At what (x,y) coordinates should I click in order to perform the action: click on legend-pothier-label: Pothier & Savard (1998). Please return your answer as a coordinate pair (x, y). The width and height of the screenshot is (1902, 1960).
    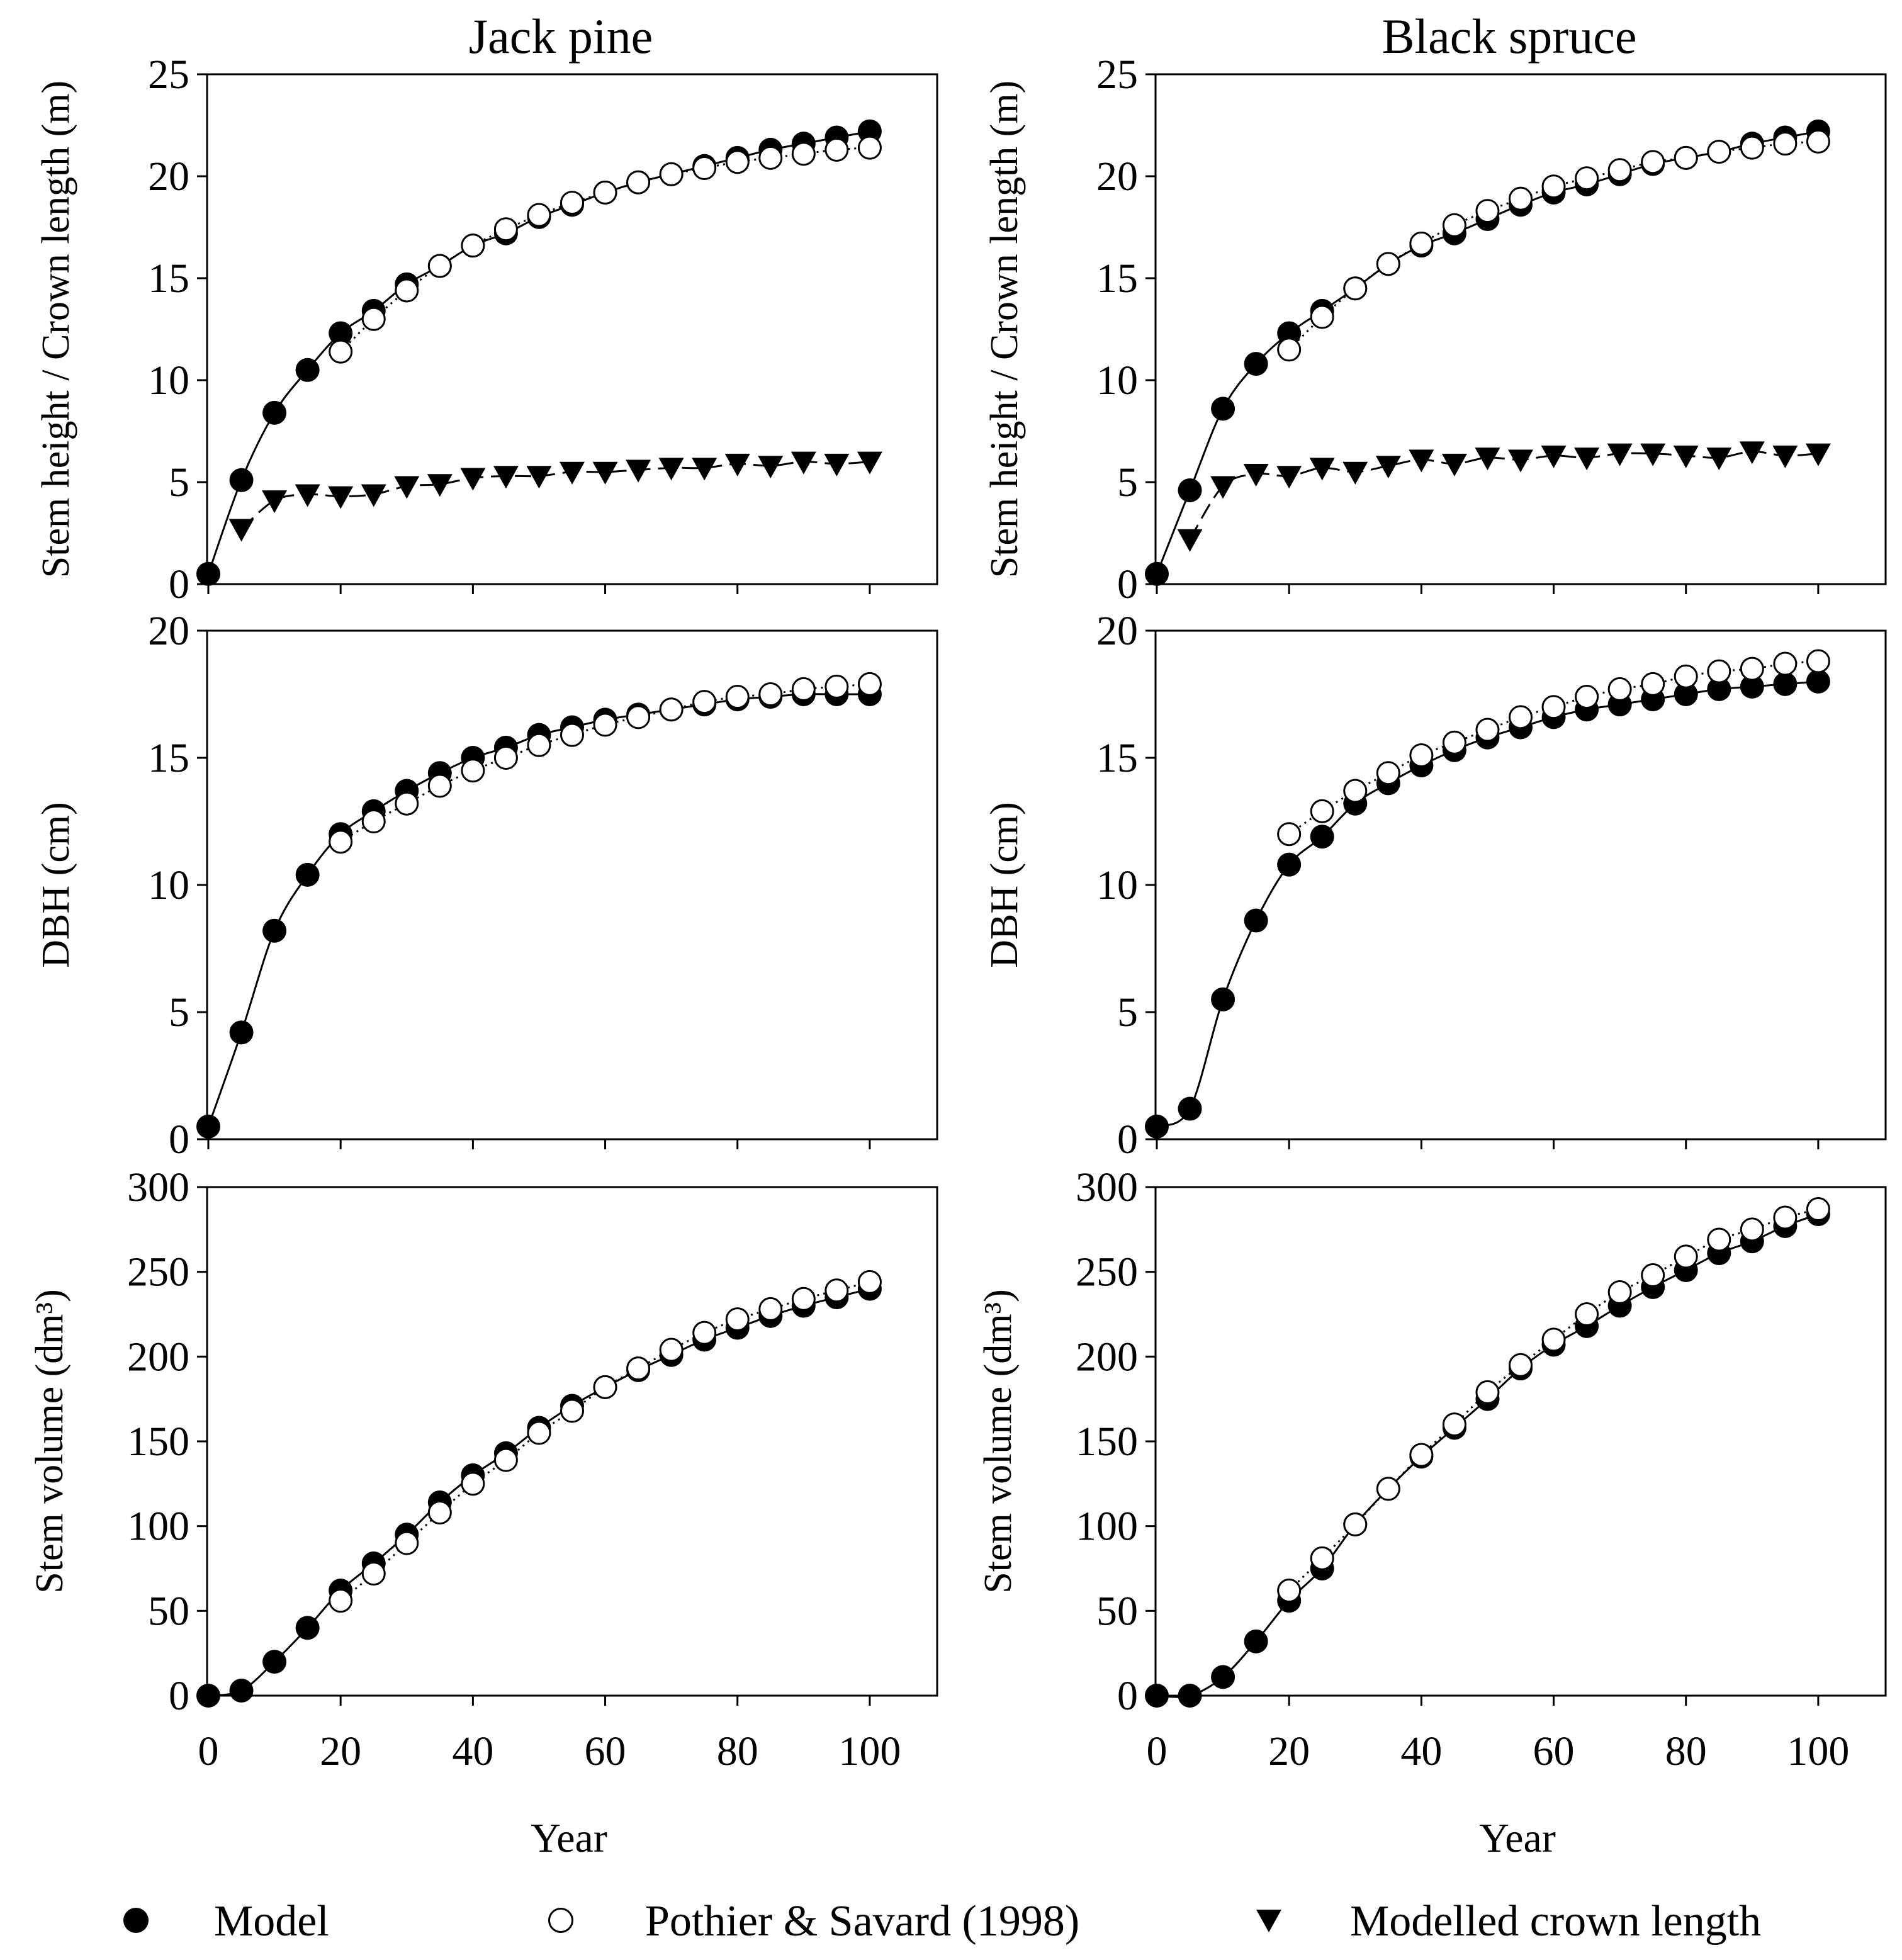
    Looking at the image, I should click on (862, 1921).